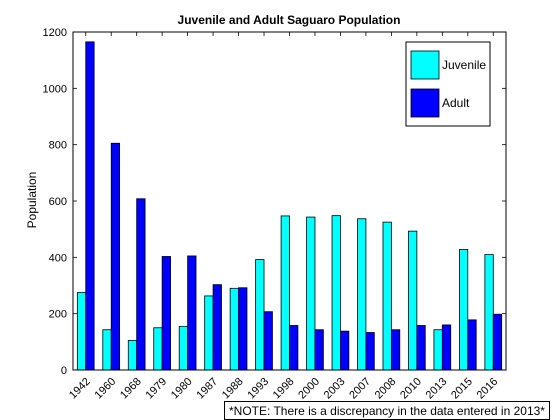 This screenshot has height=420, width=560. I want to click on bar-adult-2015, so click(472, 345).